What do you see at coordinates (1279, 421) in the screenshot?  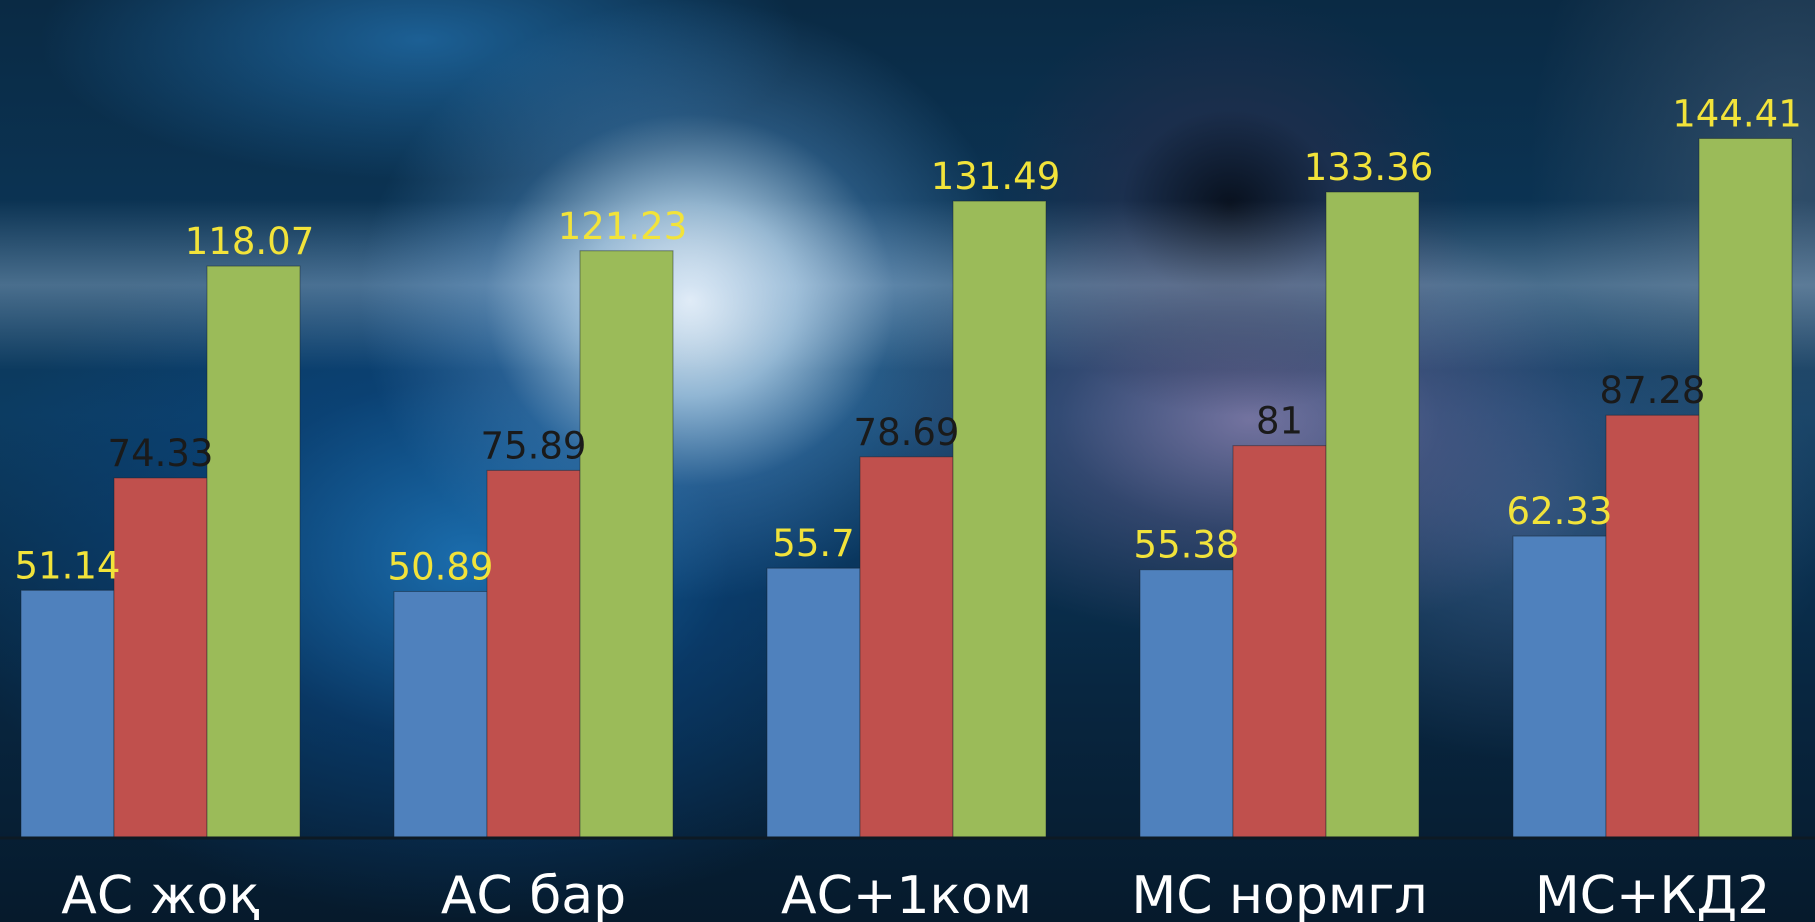 I see `value-label-4-series-2: 81` at bounding box center [1279, 421].